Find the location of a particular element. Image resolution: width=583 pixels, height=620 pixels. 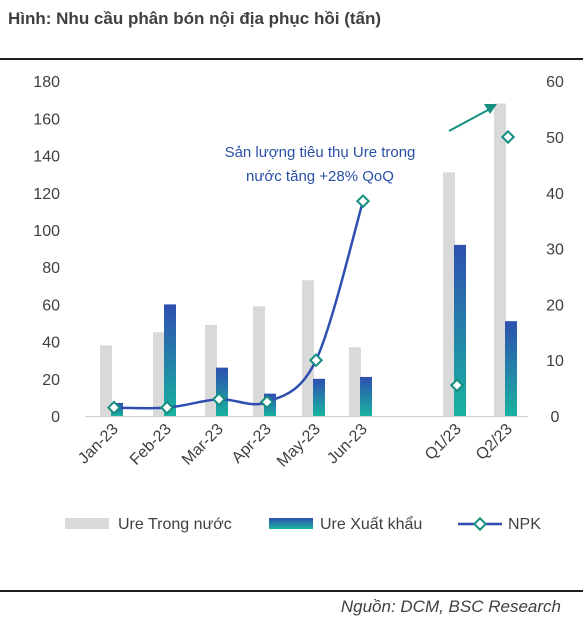

left-tick-label: 100 is located at coordinates (46, 231).